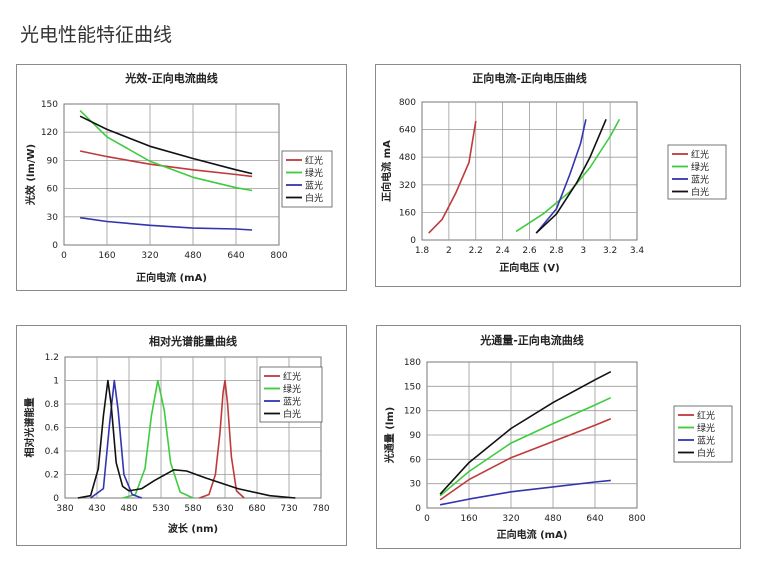  I want to click on x-tick-label: 2.2, so click(476, 251).